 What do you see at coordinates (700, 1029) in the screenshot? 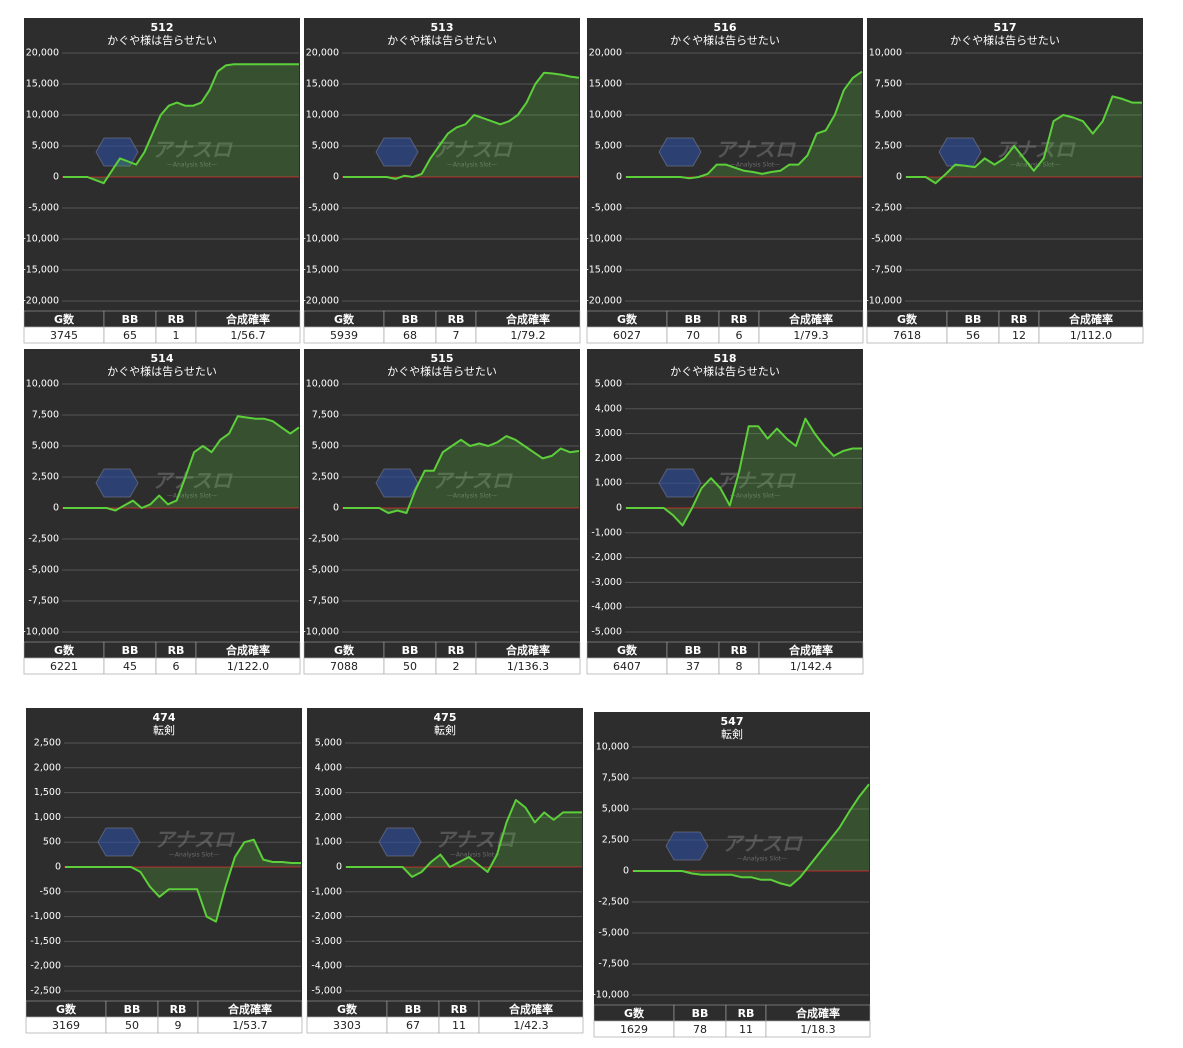
I see `table-value: 78` at bounding box center [700, 1029].